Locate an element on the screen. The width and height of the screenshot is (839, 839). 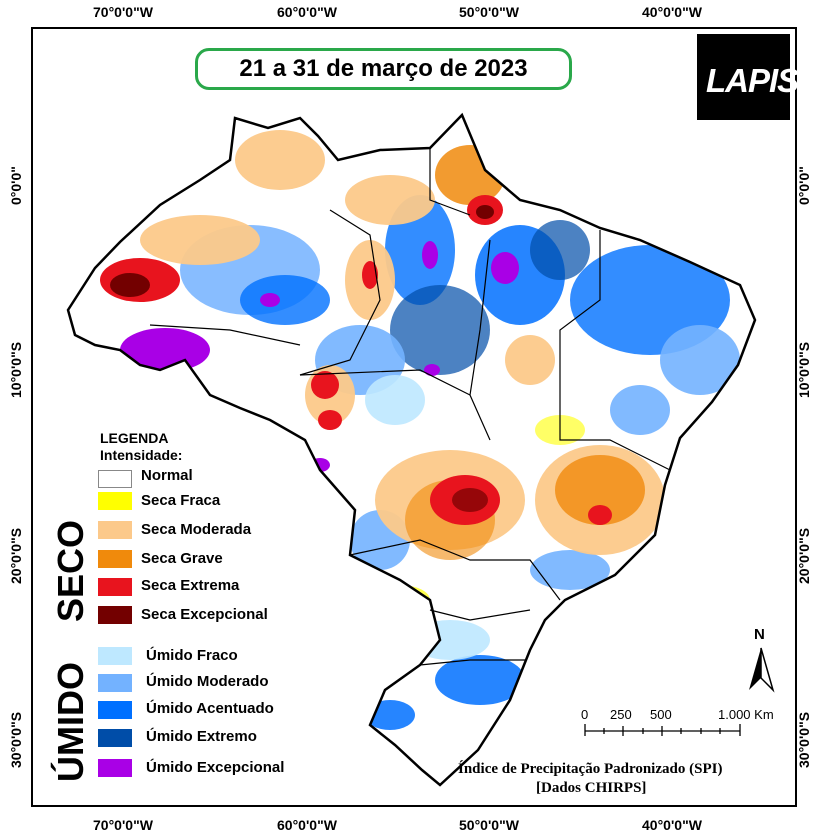
lapis-logo is located at coordinates (743, 77).